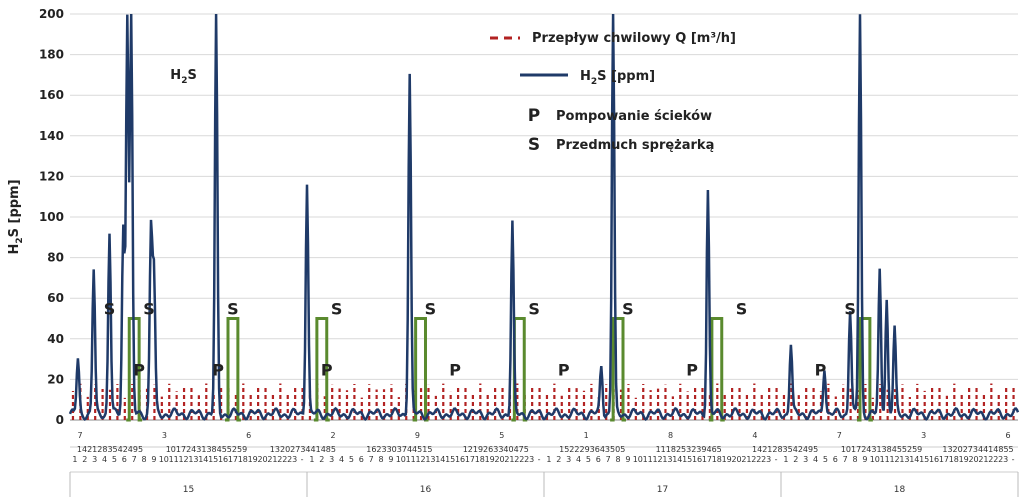 The width and height of the screenshot is (1024, 502). What do you see at coordinates (534, 145) in the screenshot?
I see `legend-s-marker: S` at bounding box center [534, 145].